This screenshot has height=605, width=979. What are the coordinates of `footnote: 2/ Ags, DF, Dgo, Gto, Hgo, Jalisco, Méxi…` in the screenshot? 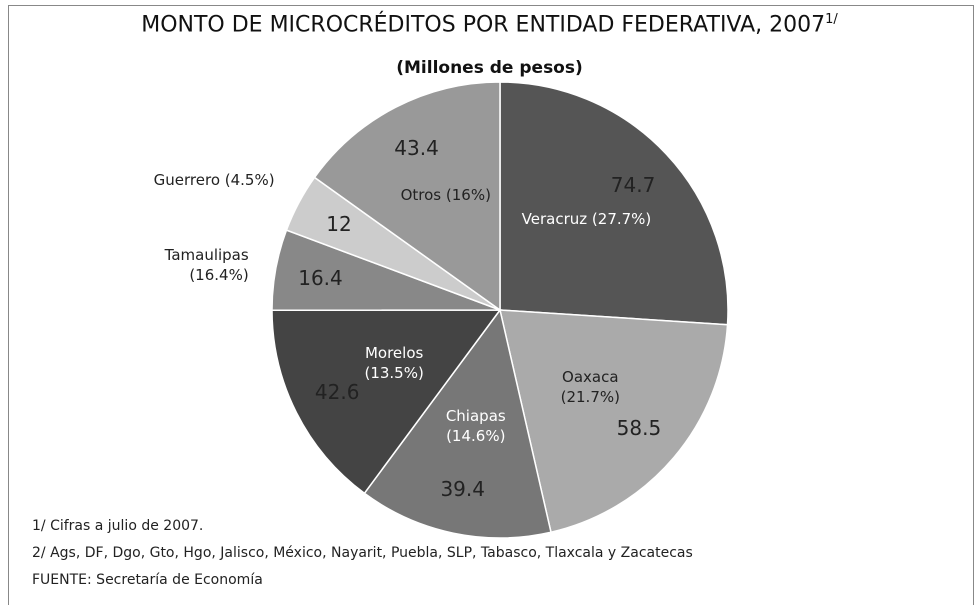 It's located at (362, 553).